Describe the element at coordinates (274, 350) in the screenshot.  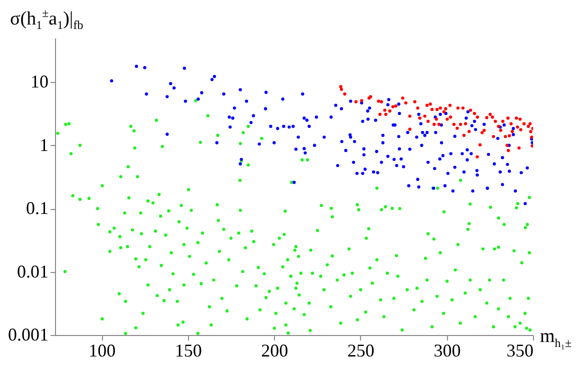
I see `x-tick-label: 200` at that location.